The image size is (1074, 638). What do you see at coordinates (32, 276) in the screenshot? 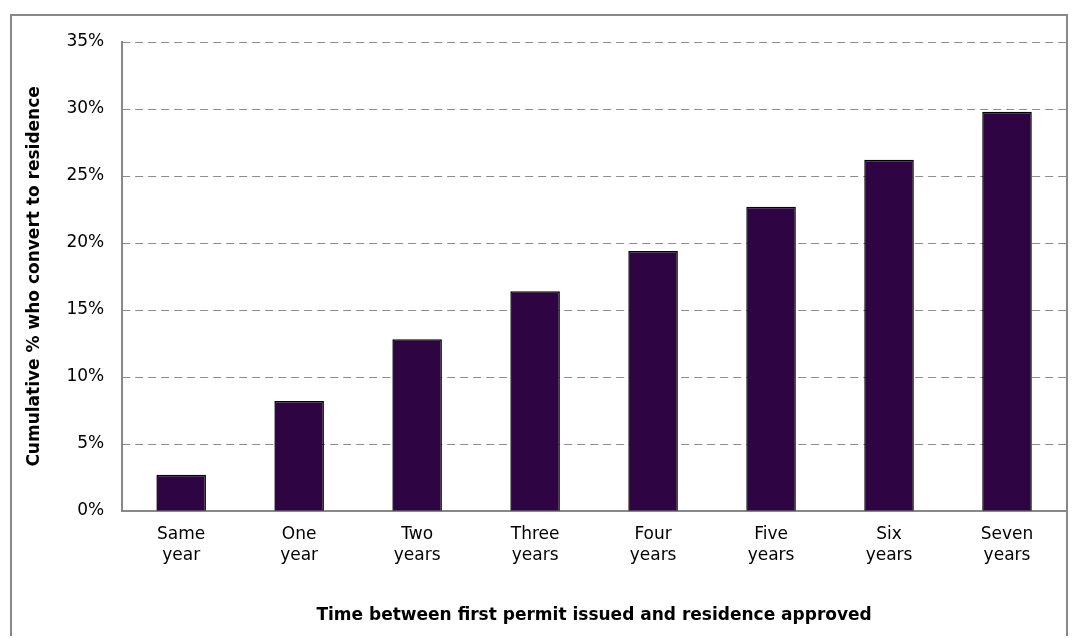
I see `y-axis-title: Cumulative % who convert to residence` at bounding box center [32, 276].